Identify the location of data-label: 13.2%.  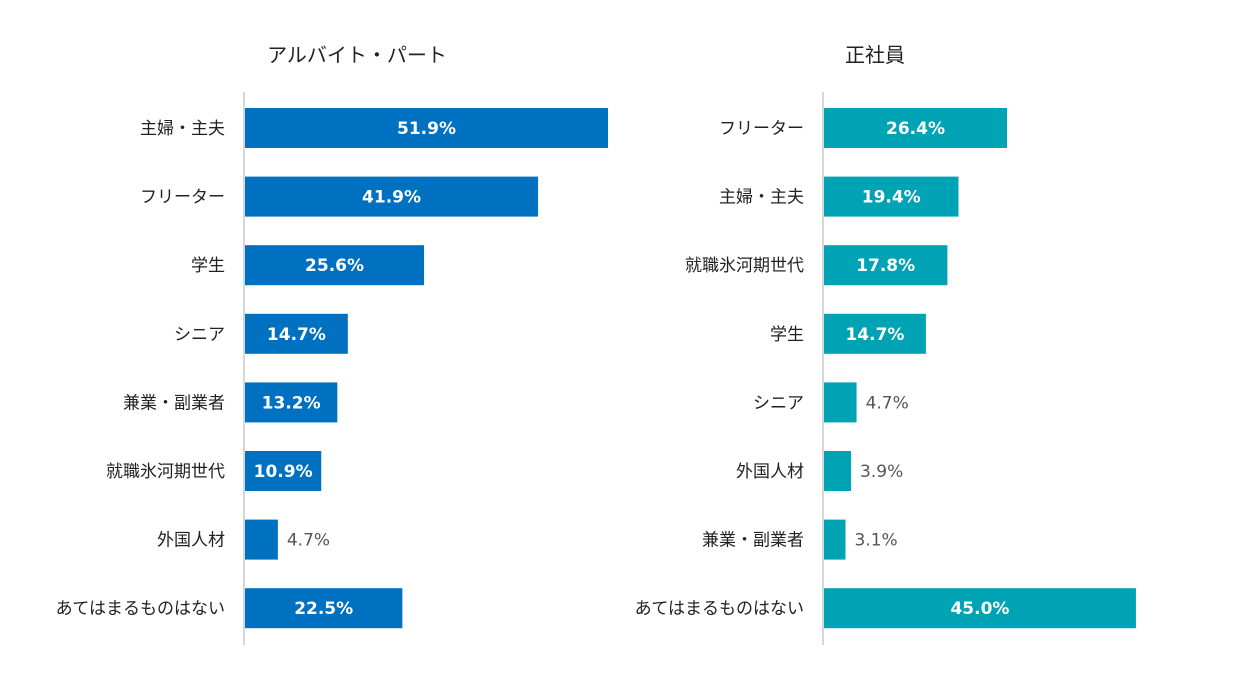
(291, 403).